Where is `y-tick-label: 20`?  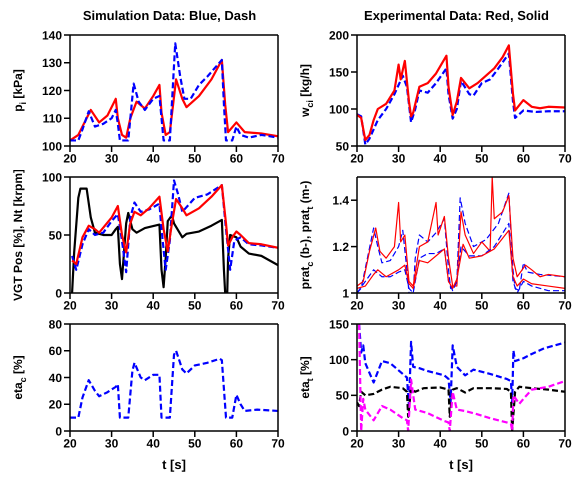 y-tick-label: 20 is located at coordinates (55, 405).